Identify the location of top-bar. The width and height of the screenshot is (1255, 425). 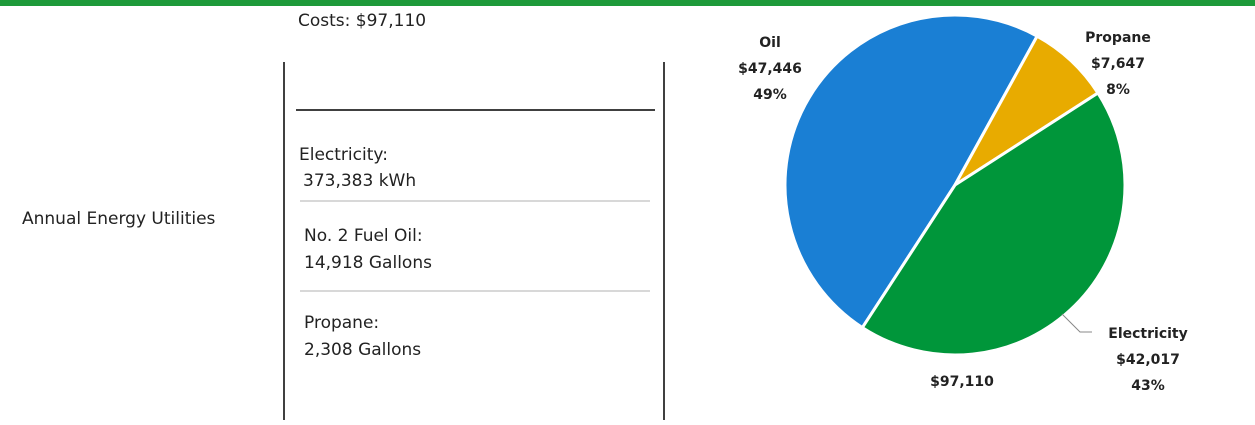
(627, 3).